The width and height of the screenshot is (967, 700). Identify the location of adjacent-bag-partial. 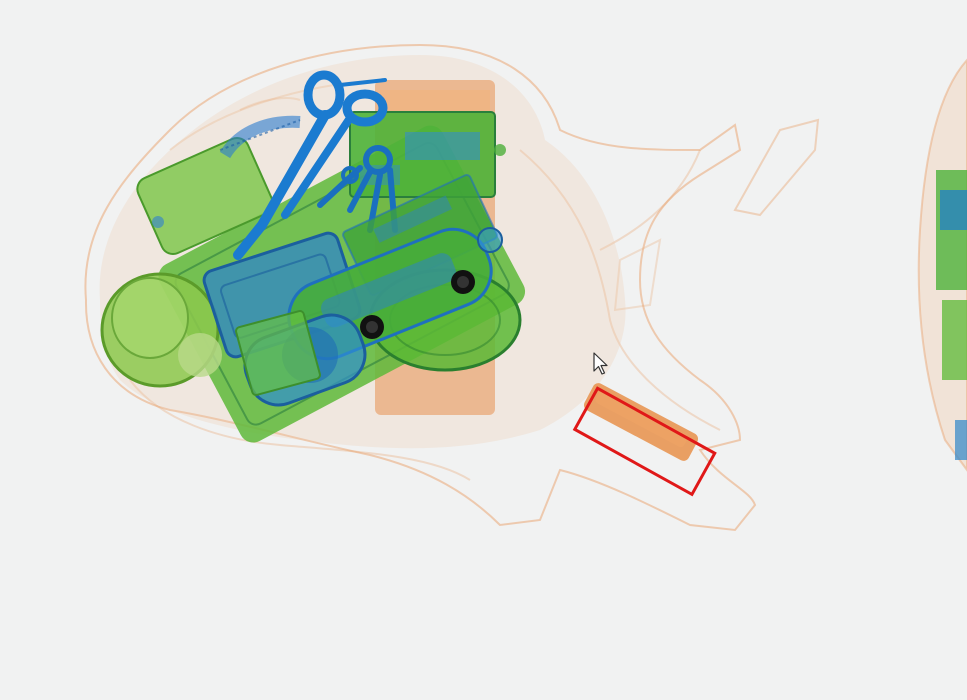
(942, 265).